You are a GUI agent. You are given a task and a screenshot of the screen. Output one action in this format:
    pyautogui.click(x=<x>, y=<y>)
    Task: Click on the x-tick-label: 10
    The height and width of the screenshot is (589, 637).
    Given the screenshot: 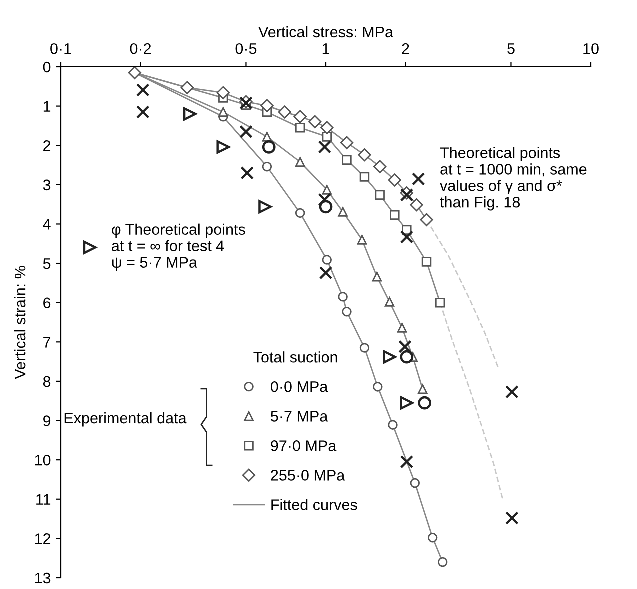 What is the action you would take?
    pyautogui.click(x=591, y=48)
    